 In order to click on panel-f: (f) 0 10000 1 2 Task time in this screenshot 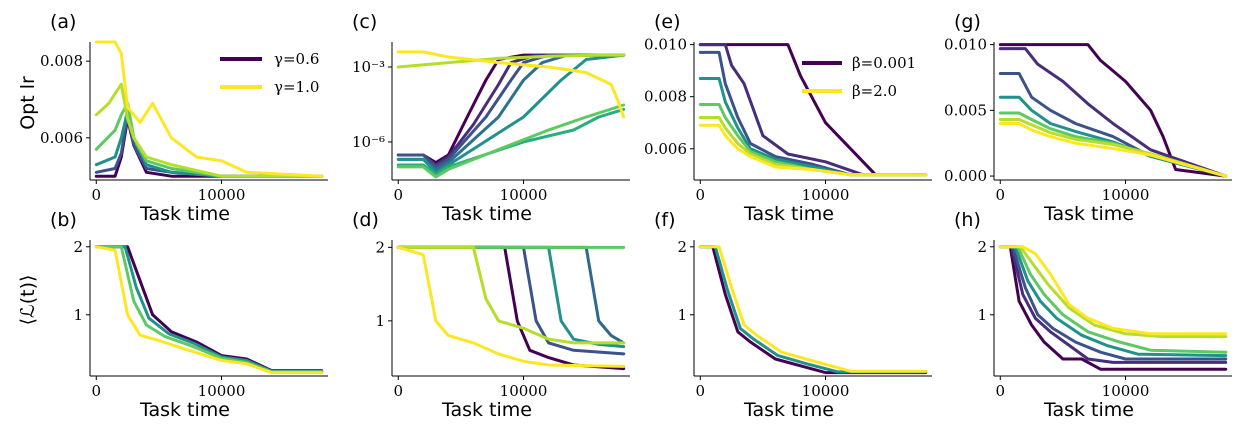, I will do `click(793, 315)`.